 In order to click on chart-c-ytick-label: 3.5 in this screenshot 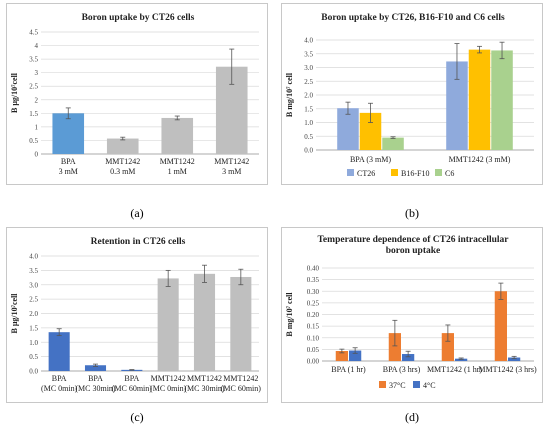, I will do `click(33, 271)`.